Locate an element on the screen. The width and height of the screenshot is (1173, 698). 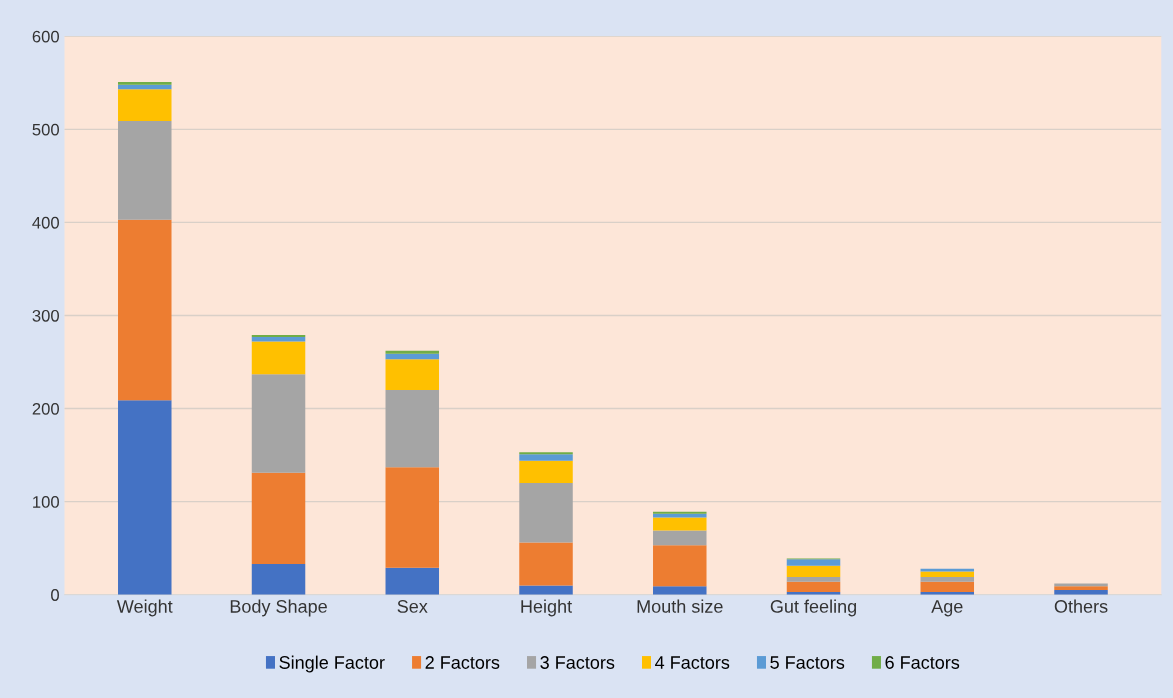
legend-label: 2 Factors is located at coordinates (462, 662).